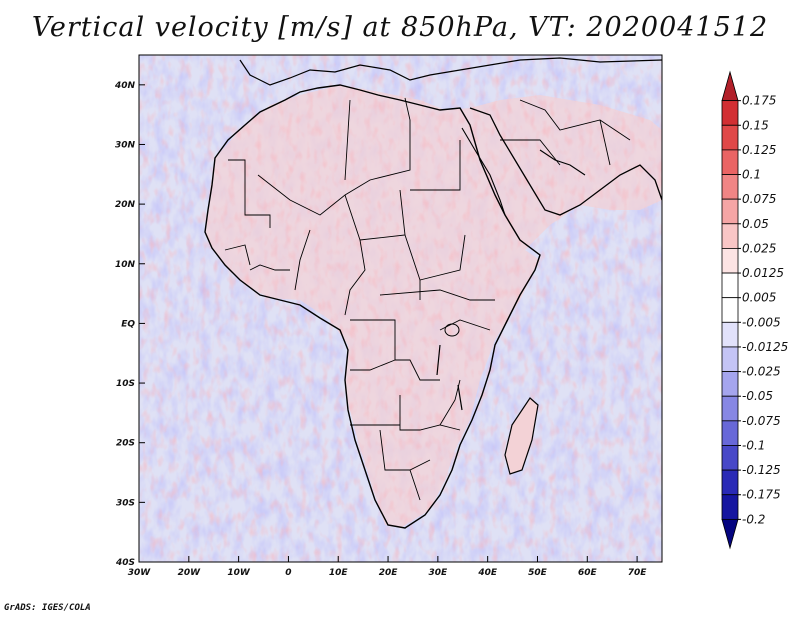 The height and width of the screenshot is (618, 800). Describe the element at coordinates (753, 519) in the screenshot. I see `colorbar-level-label: -0.2` at that location.